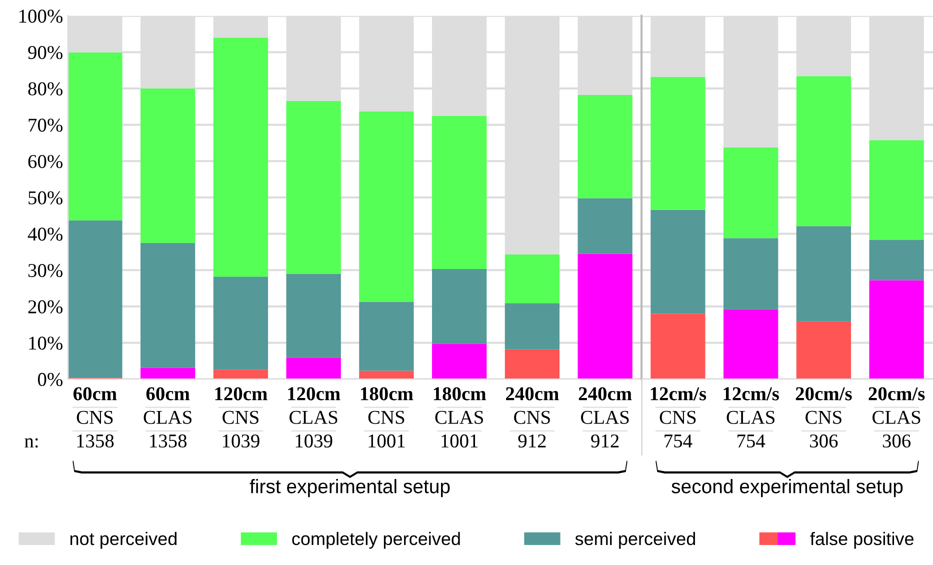 Image resolution: width=933 pixels, height=565 pixels. I want to click on x-tick-label: 12cm/s CNS 754, so click(678, 417).